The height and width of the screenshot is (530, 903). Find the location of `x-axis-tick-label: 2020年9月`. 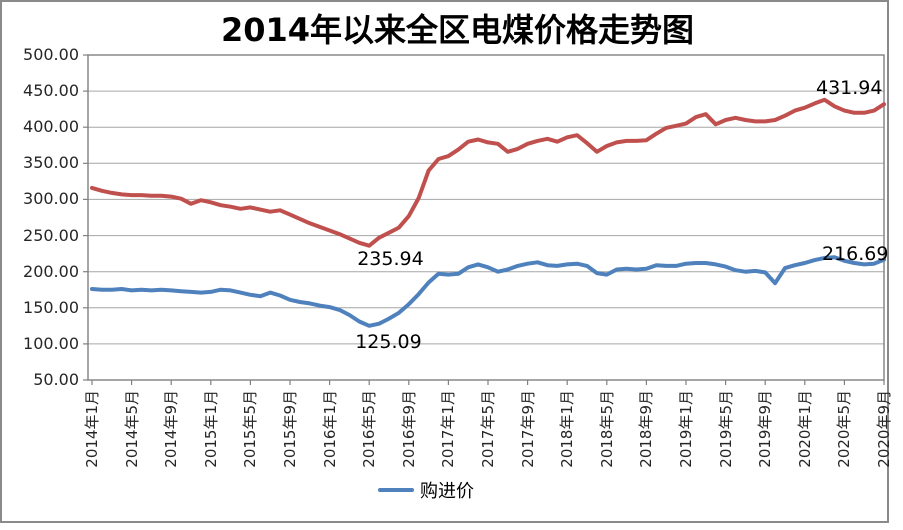

x-axis-tick-label: 2020年9月 is located at coordinates (884, 429).